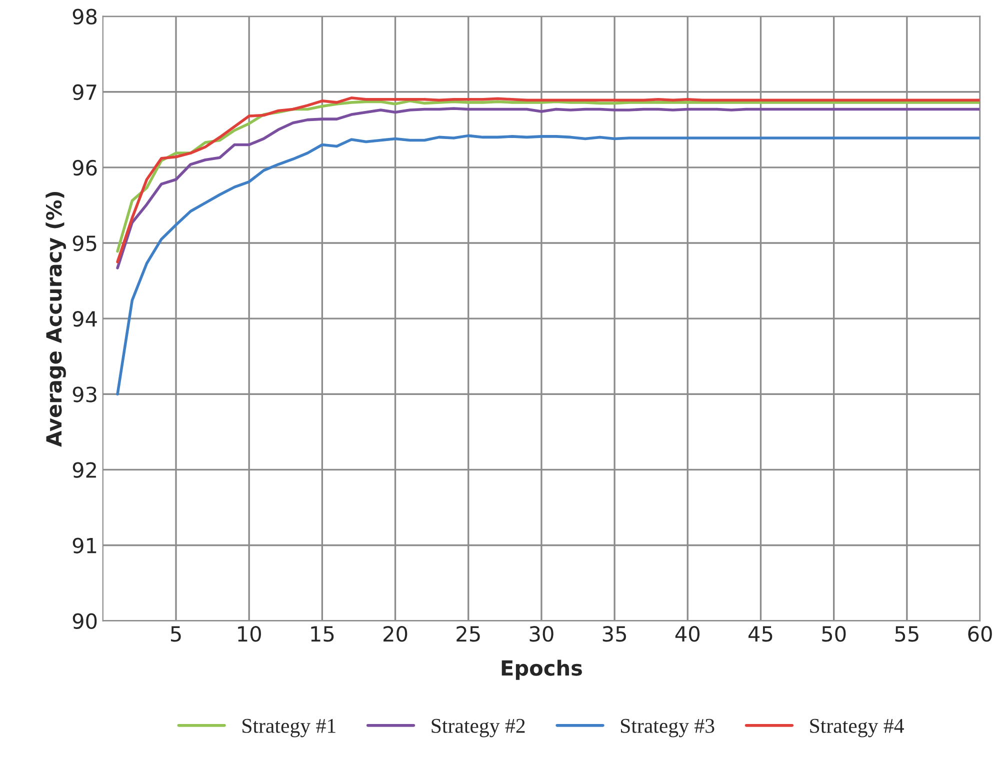 The width and height of the screenshot is (999, 776). Describe the element at coordinates (175, 634) in the screenshot. I see `x-tick-label: 5` at that location.